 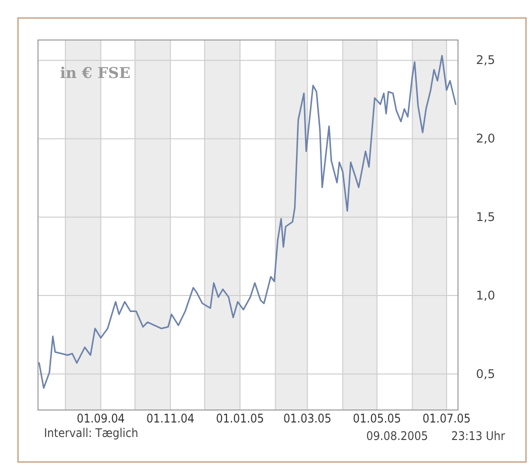 I want to click on x-tick-label: 01.03.05, so click(x=307, y=419).